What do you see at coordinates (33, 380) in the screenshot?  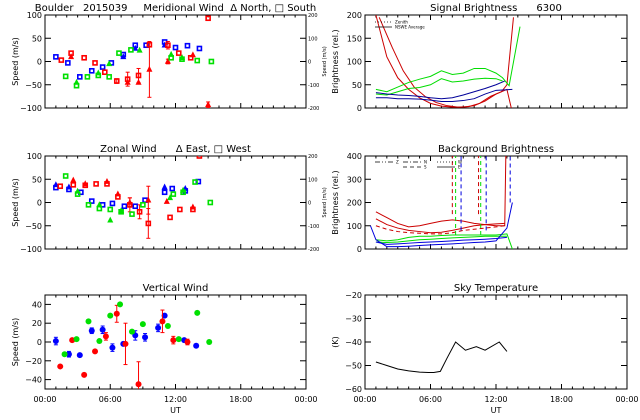 I see `y-tick-label: −40` at bounding box center [33, 380].